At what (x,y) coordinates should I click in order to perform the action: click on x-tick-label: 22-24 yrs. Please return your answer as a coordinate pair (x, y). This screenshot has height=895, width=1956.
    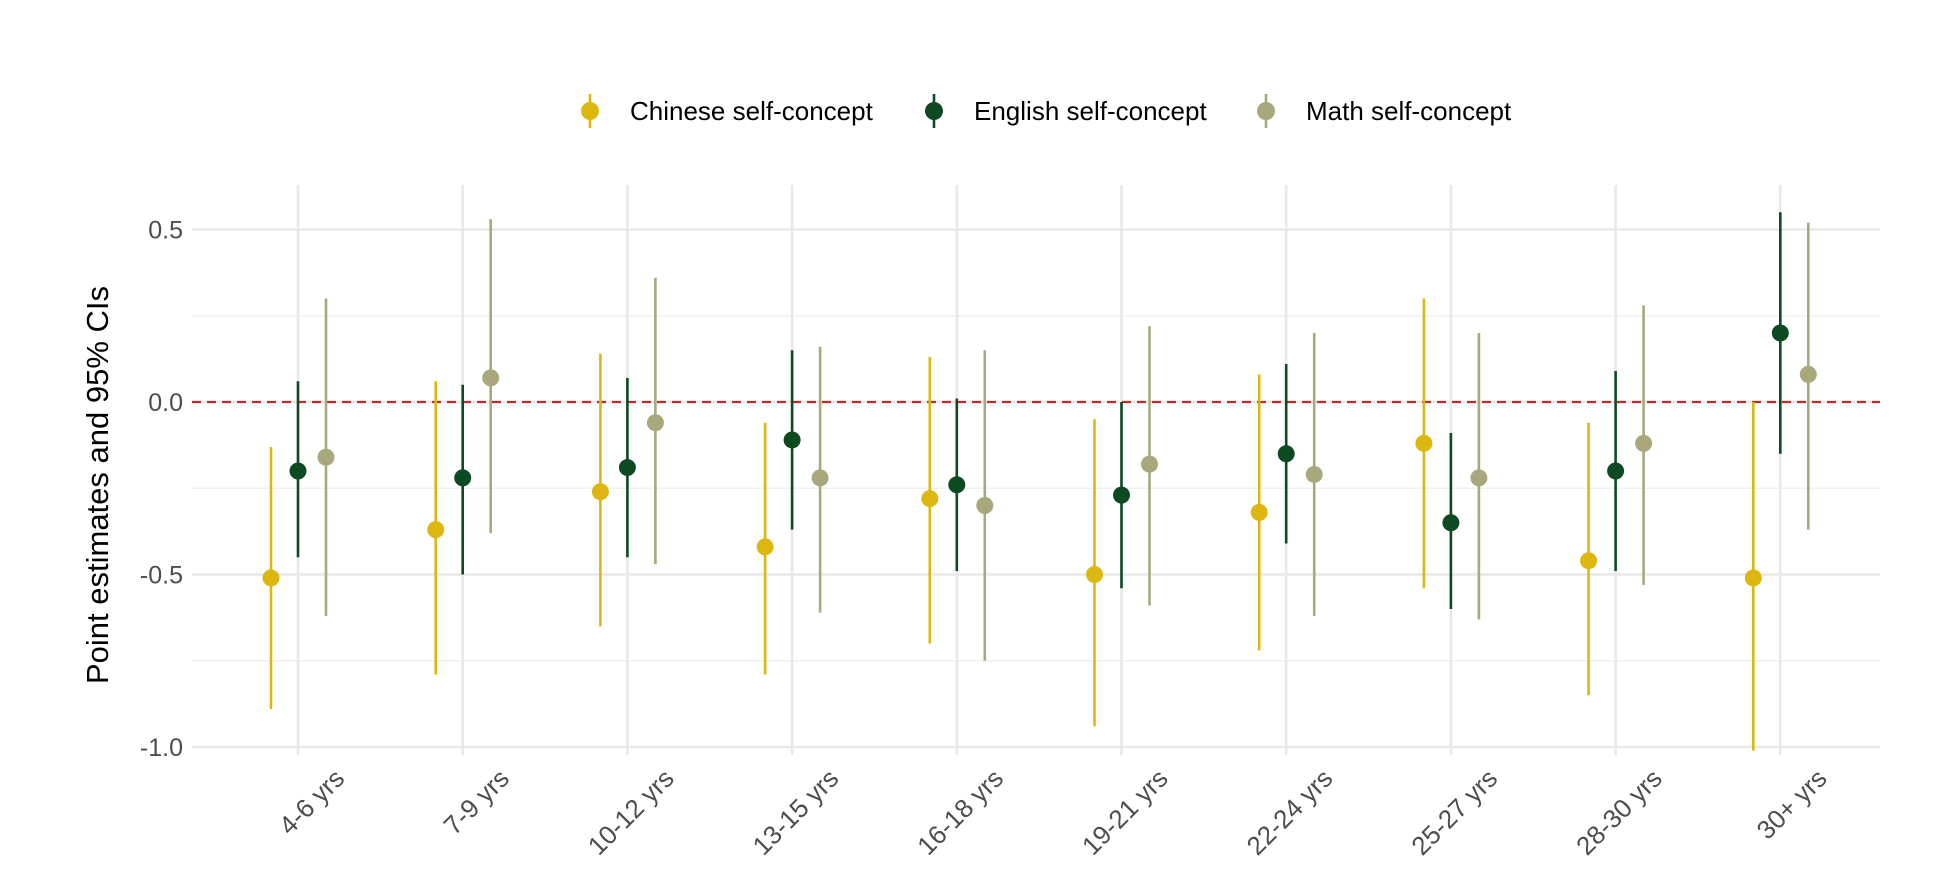
    Looking at the image, I should click on (1290, 812).